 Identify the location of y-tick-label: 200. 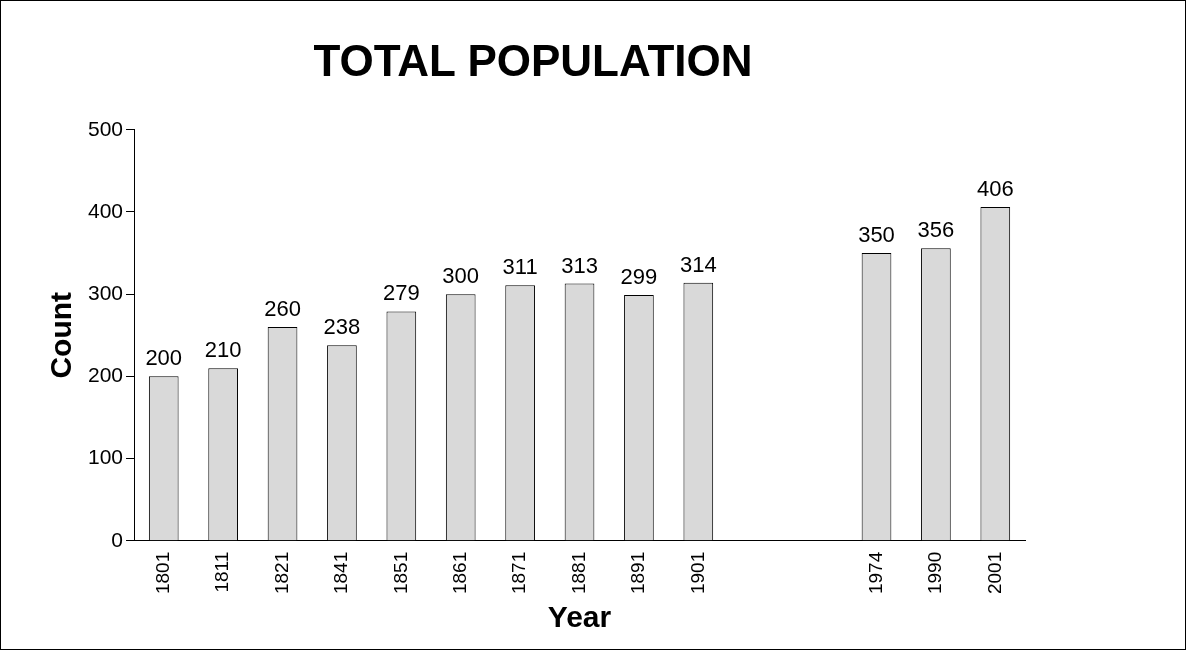
(105, 375).